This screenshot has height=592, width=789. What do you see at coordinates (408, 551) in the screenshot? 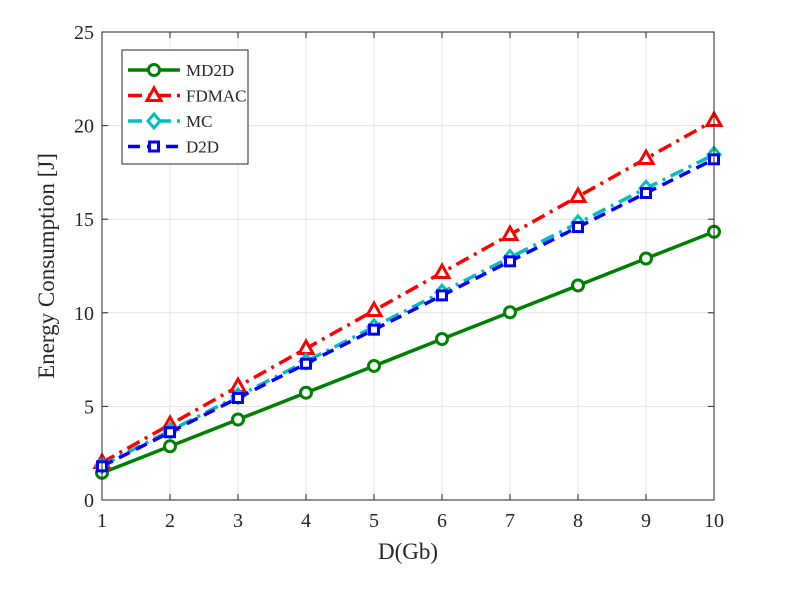
I see `x-axis-label: D(Gb)` at bounding box center [408, 551].